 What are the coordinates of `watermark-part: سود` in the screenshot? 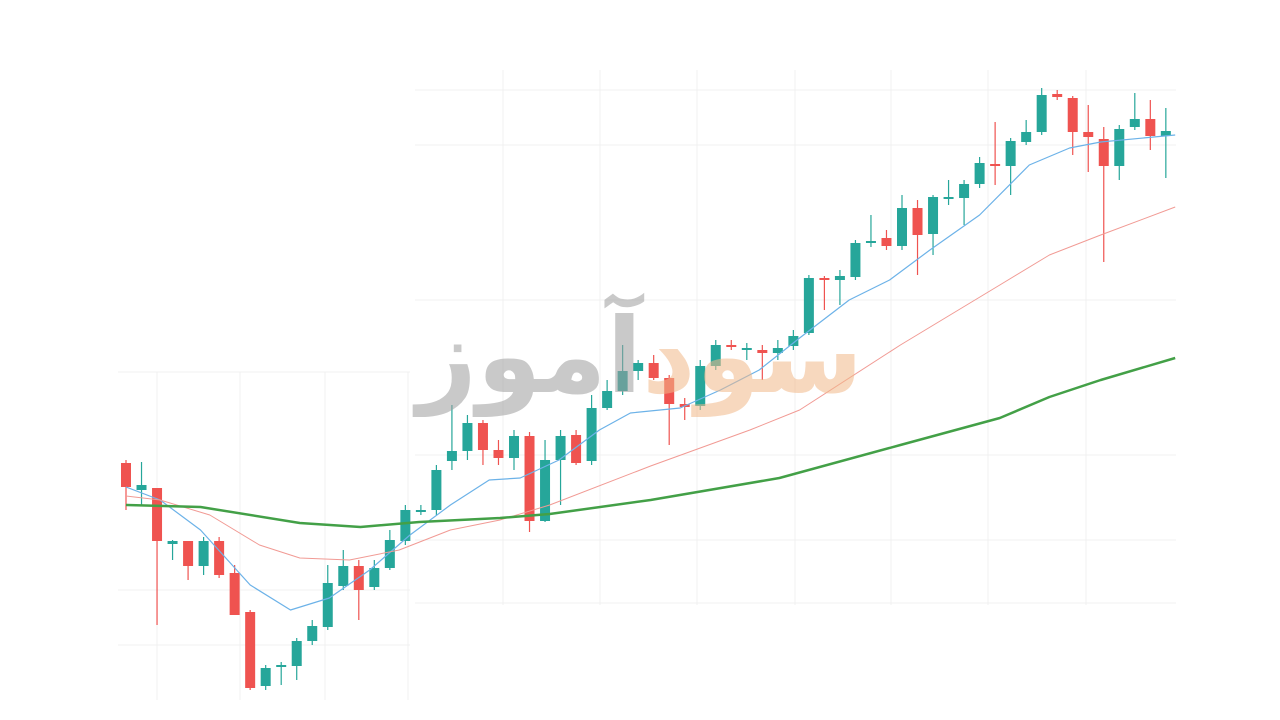 It's located at (752, 356).